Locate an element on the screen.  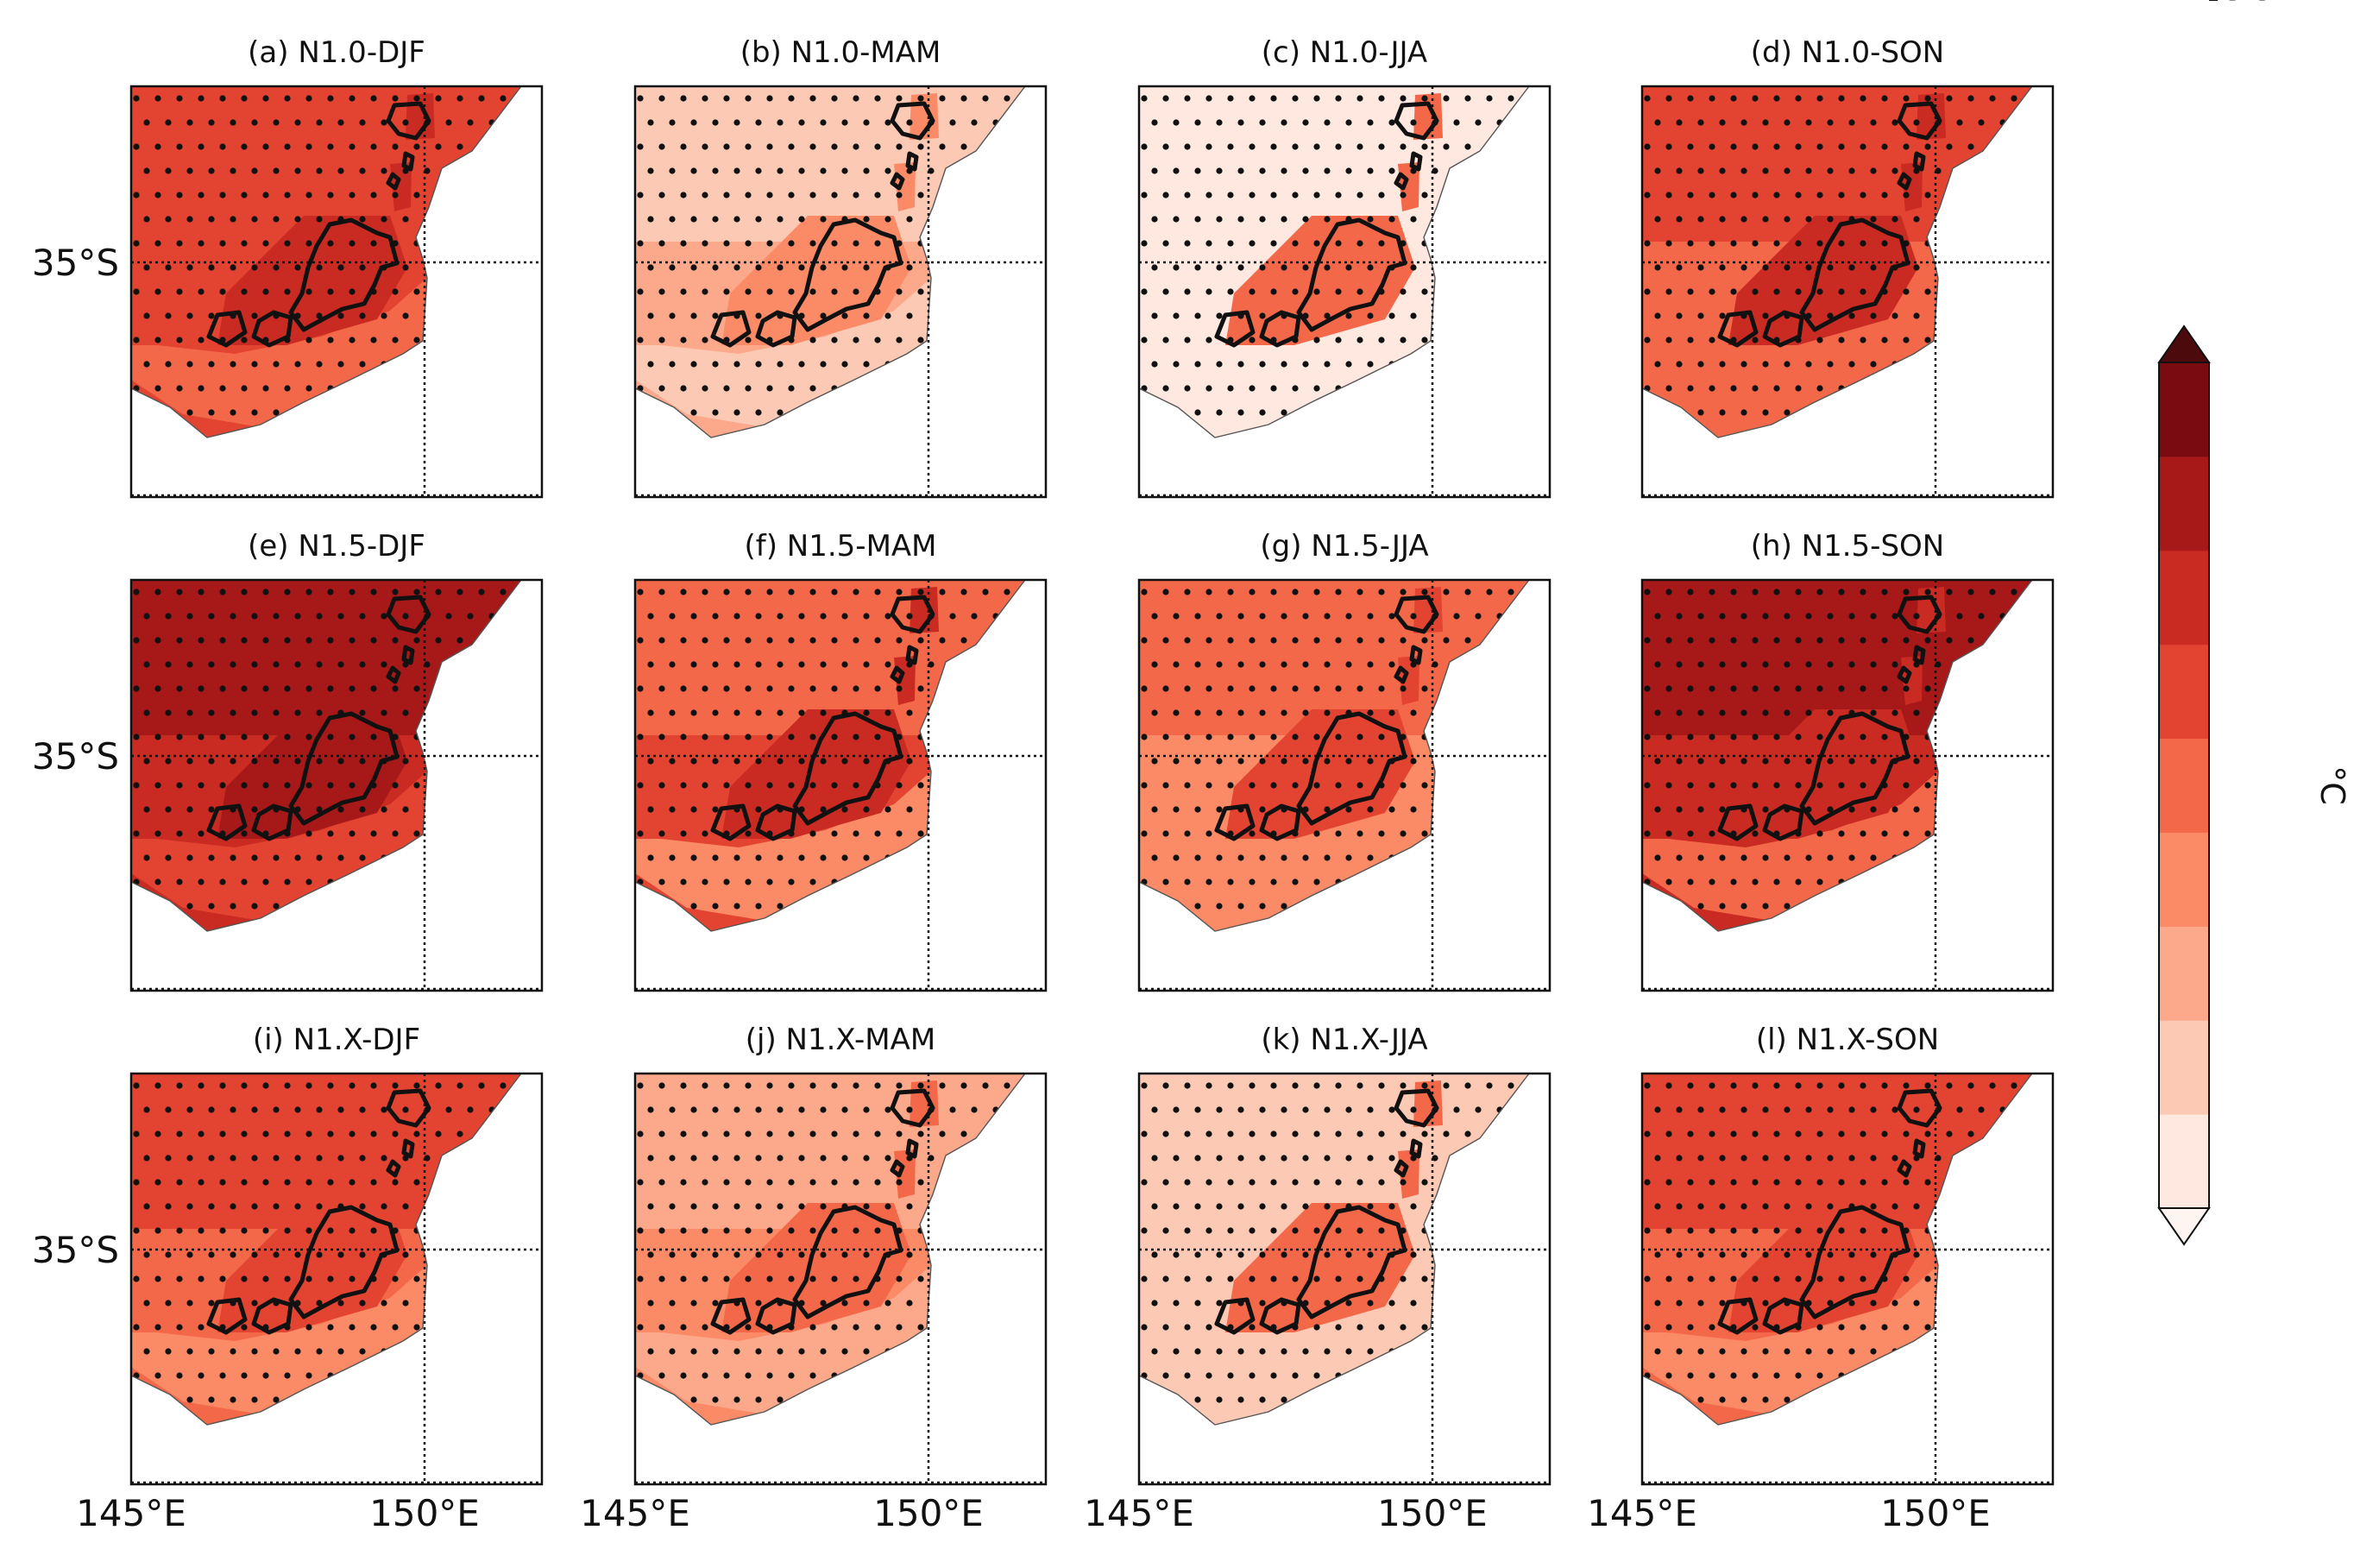
field-coastal is located at coordinates (1288, 1339).